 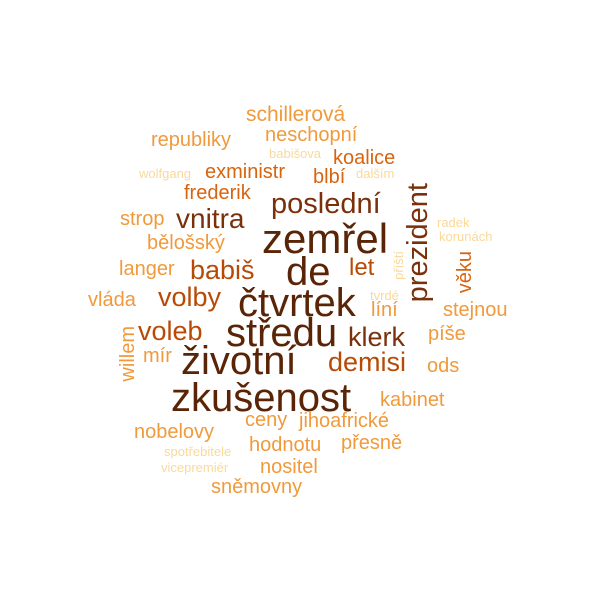 I want to click on word-nobelovy: nobelovy, so click(x=174, y=432).